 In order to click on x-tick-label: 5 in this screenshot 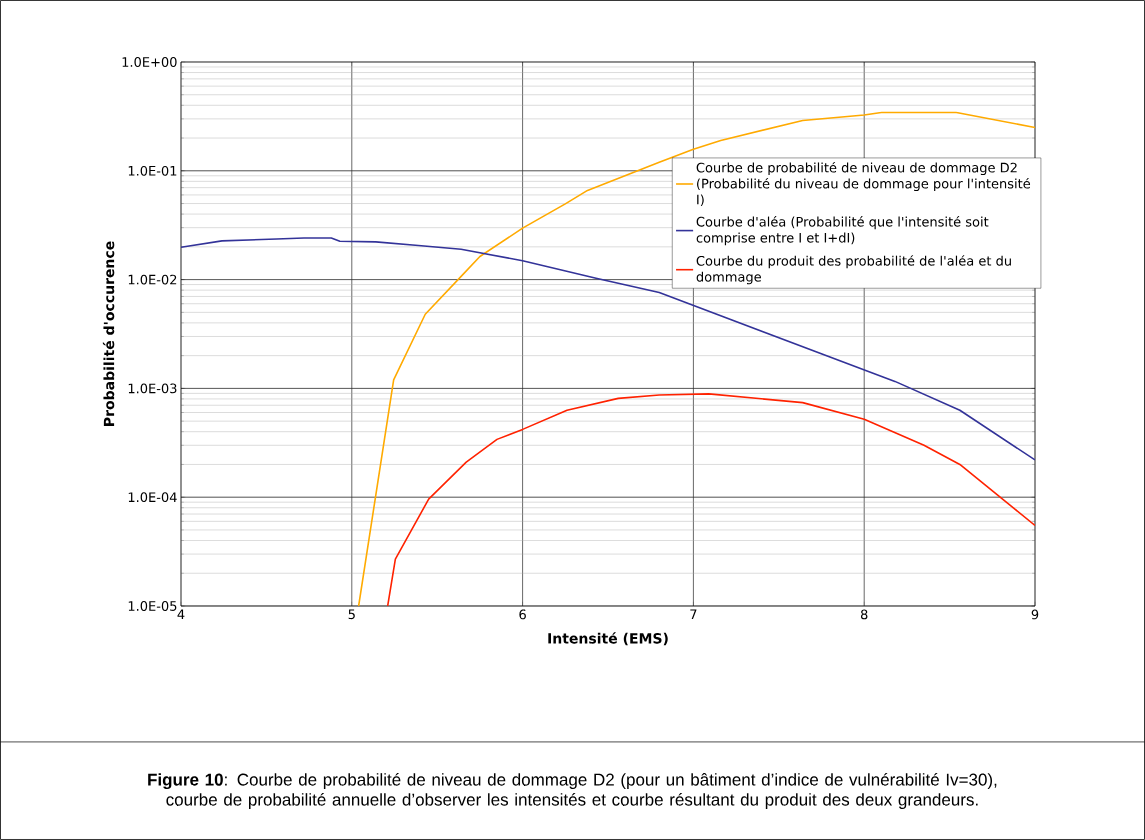, I will do `click(351, 614)`.